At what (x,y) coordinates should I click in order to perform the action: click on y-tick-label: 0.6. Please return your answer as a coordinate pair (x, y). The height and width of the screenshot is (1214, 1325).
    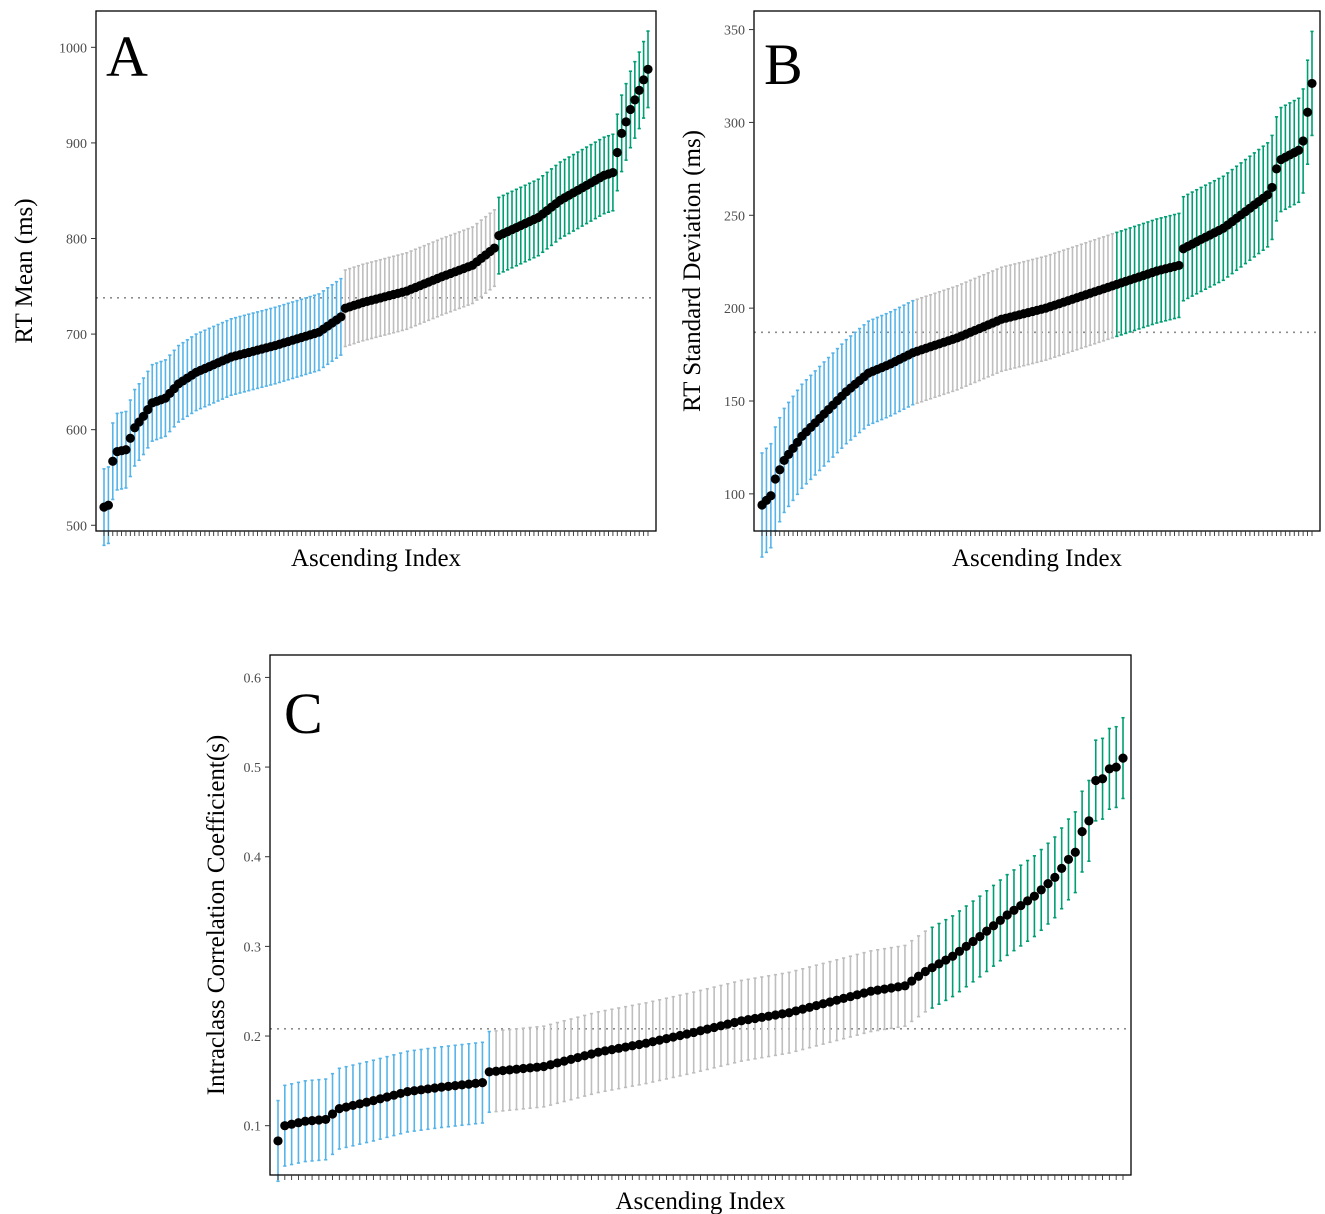
    Looking at the image, I should click on (253, 678).